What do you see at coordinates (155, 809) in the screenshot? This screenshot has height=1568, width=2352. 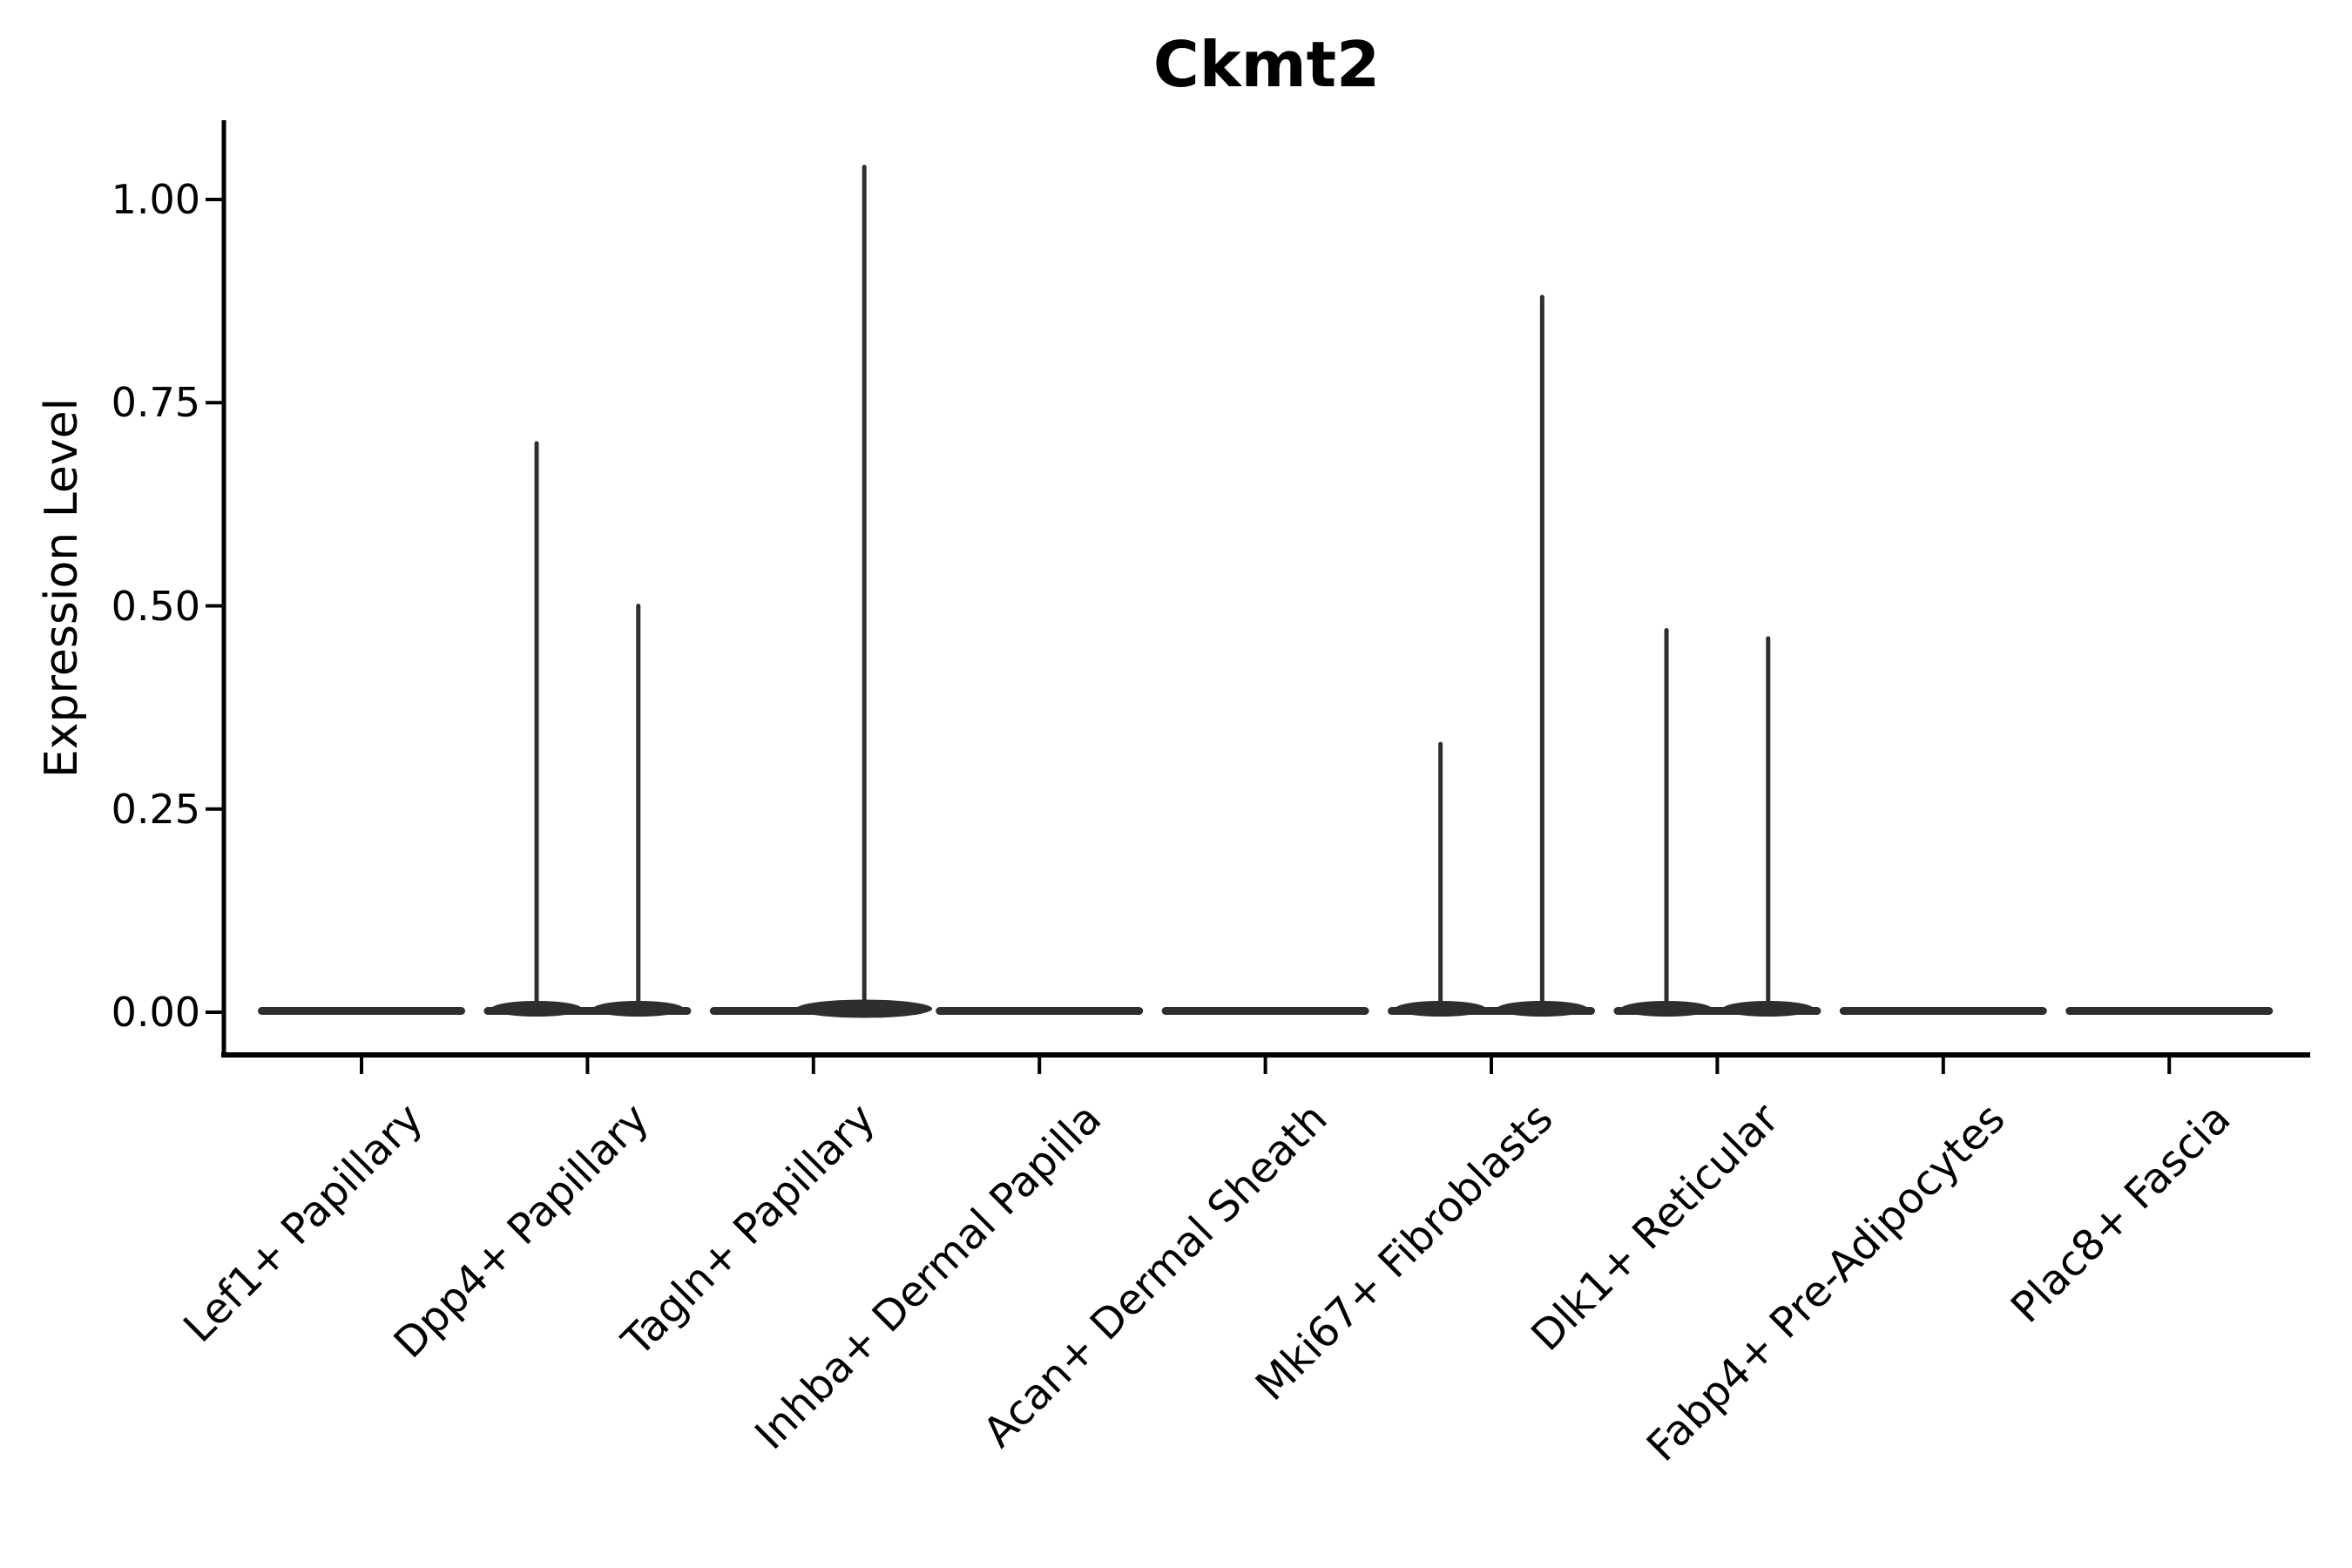 I see `y-tick-label: 0.25` at bounding box center [155, 809].